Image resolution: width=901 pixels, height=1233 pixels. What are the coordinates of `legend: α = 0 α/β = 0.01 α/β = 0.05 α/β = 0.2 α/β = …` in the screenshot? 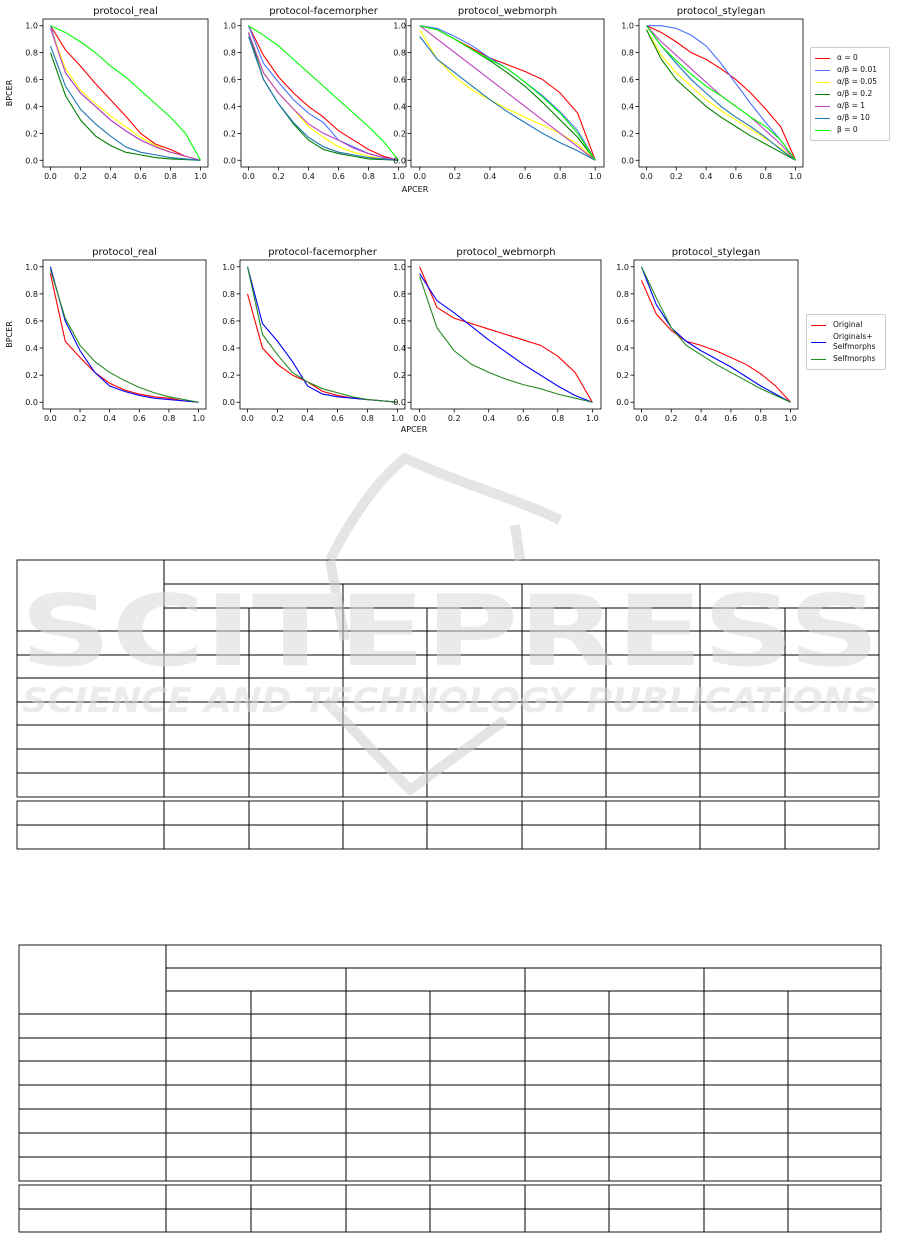 It's located at (850, 94).